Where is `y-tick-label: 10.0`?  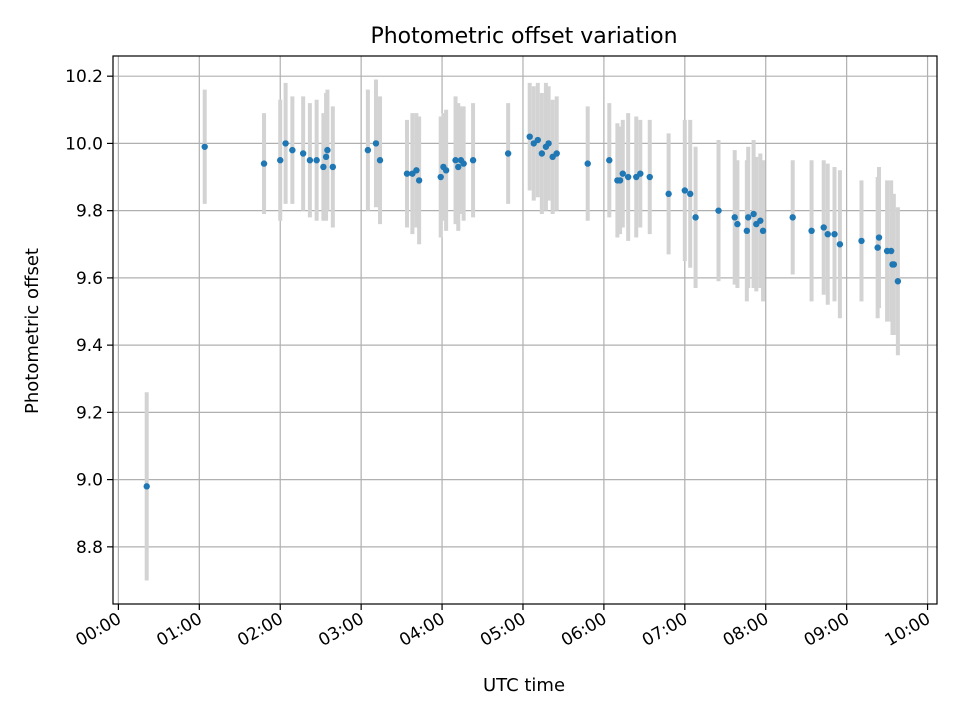
y-tick-label: 10.0 is located at coordinates (84, 144).